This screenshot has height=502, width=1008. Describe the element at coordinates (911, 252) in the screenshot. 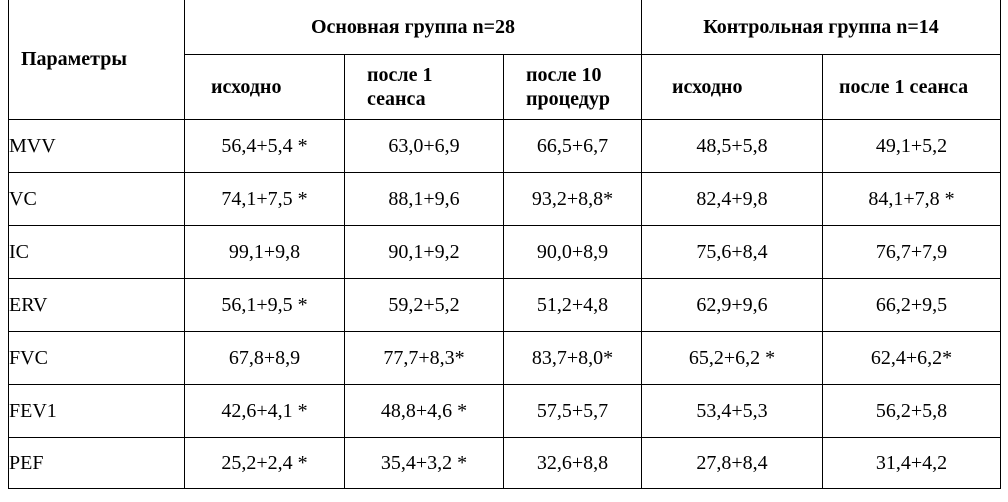

I see `table-cell: 76,7+7,9` at that location.